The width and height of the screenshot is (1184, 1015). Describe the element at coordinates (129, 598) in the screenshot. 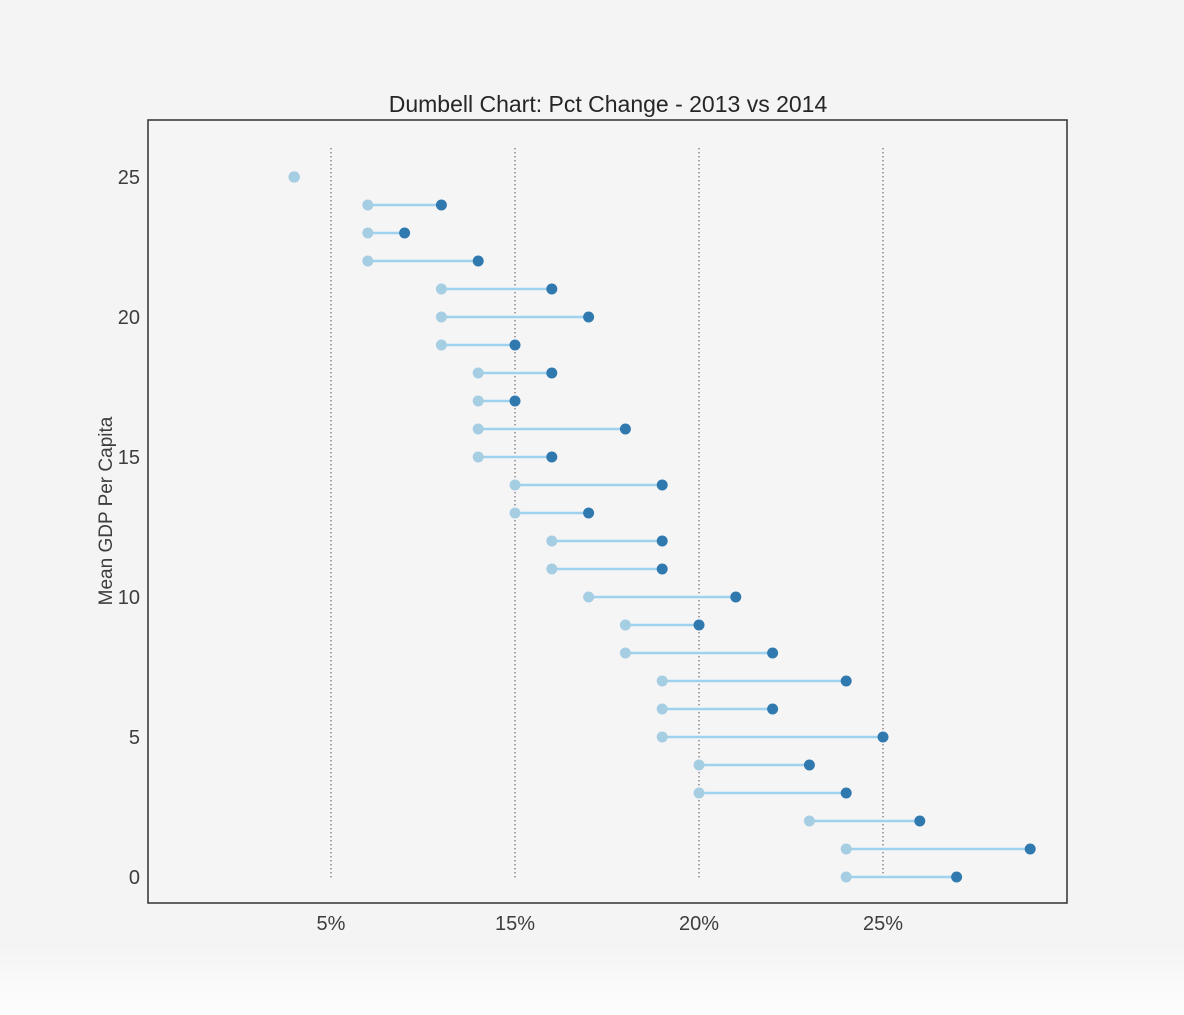

I see `y-tick-label: 10` at that location.